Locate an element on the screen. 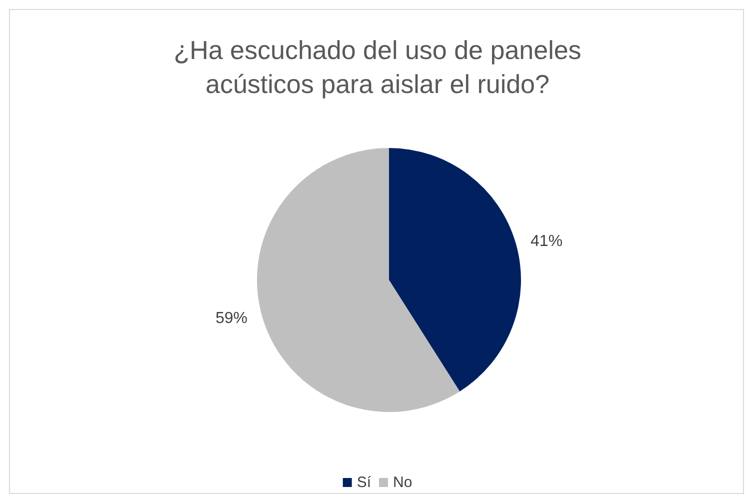 This screenshot has width=755, height=499. legend-label: Sí is located at coordinates (364, 482).